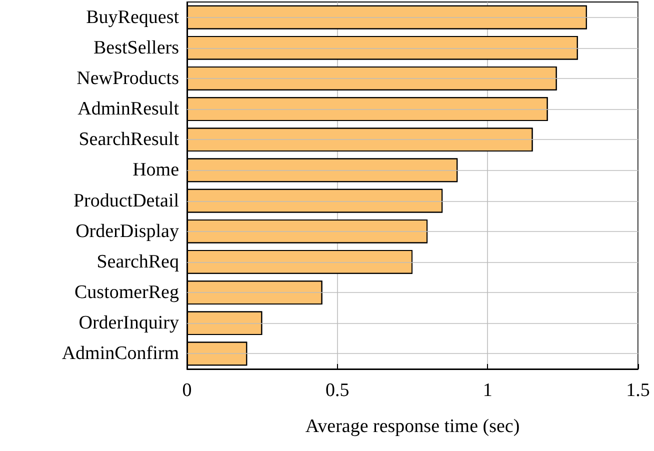 The width and height of the screenshot is (654, 451). I want to click on y-tick-label: SearchResult, so click(129, 139).